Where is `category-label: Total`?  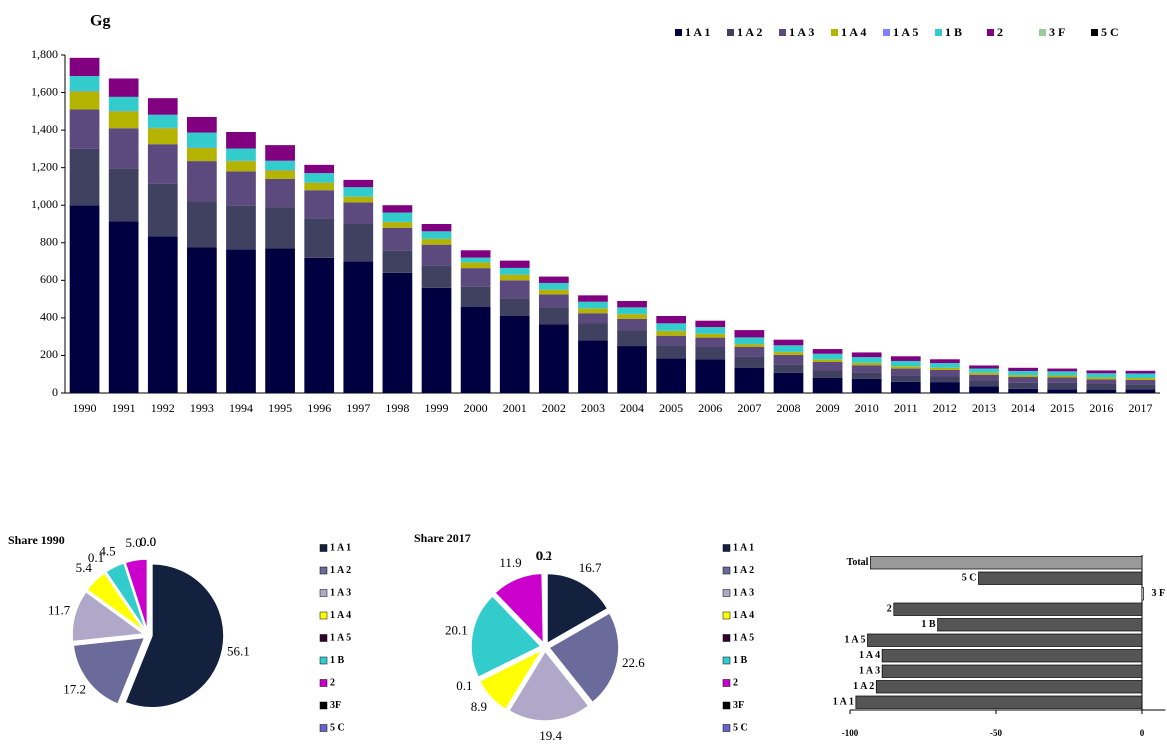
category-label: Total is located at coordinates (858, 562).